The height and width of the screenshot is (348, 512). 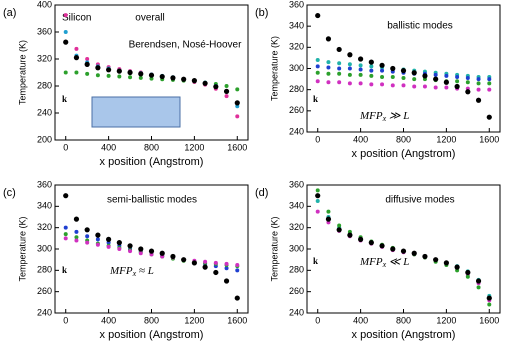 I want to click on annotation: Silicon, so click(x=76, y=18).